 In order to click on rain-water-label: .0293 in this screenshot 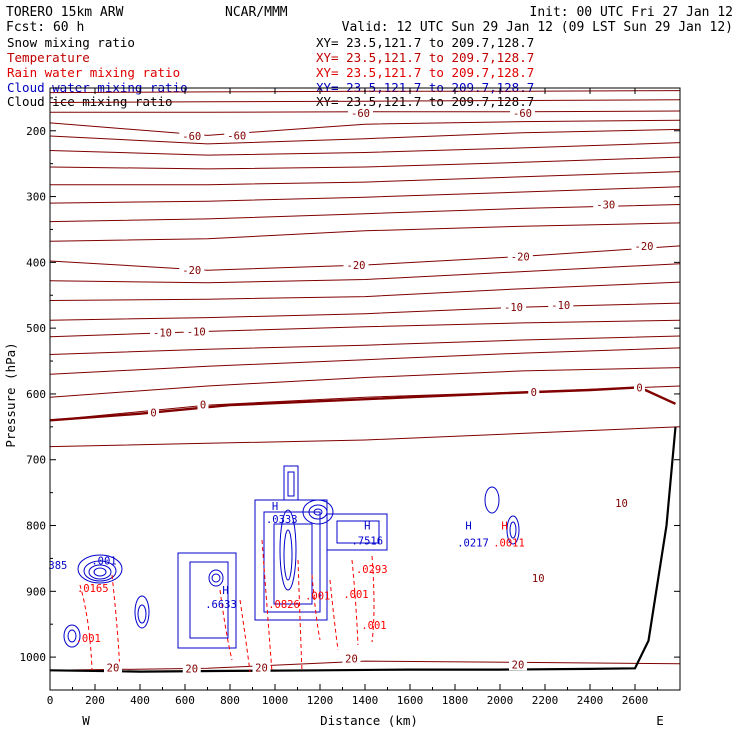, I will do `click(372, 570)`.